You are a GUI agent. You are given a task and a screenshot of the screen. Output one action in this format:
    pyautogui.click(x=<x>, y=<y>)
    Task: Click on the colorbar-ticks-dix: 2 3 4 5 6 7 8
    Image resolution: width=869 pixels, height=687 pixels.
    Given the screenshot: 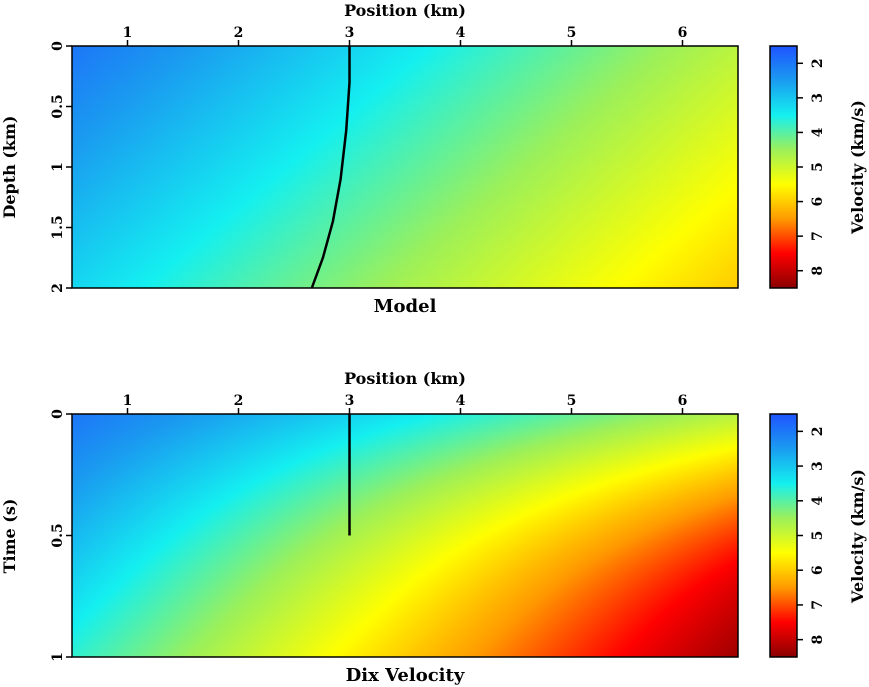 What is the action you would take?
    pyautogui.click(x=811, y=535)
    